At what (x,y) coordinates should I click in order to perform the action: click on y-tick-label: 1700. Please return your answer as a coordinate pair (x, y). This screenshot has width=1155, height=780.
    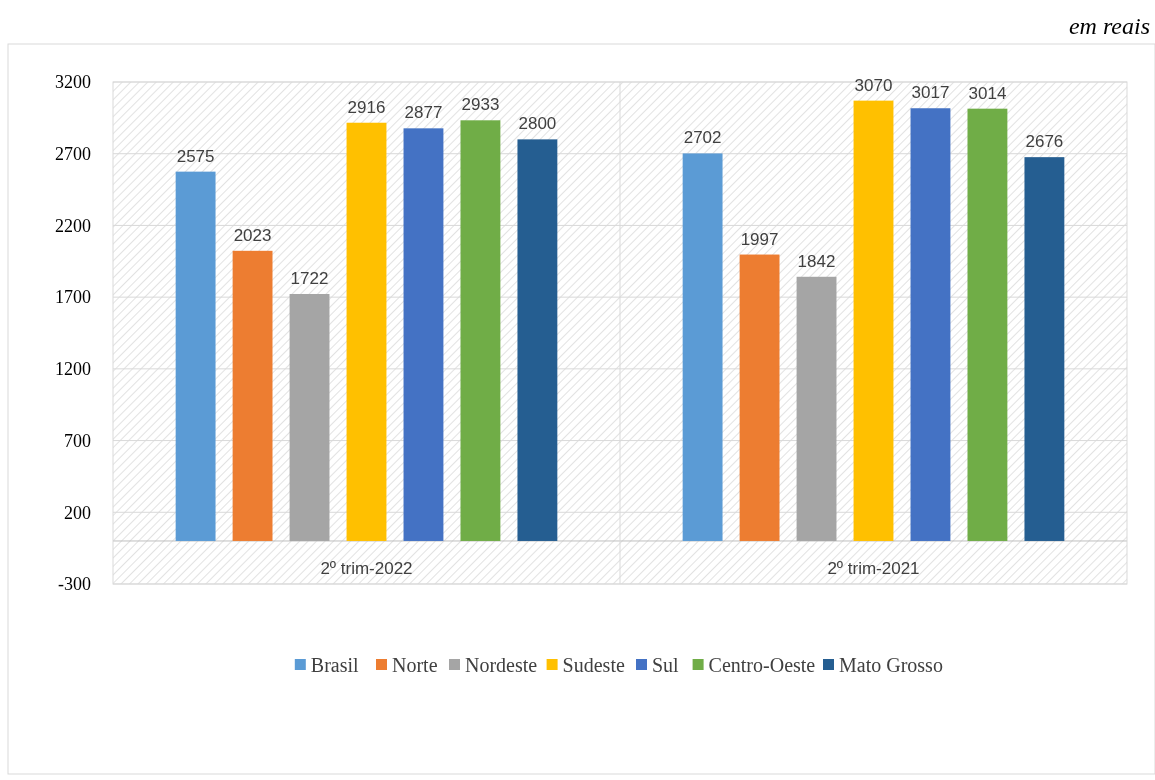
    Looking at the image, I should click on (73, 297).